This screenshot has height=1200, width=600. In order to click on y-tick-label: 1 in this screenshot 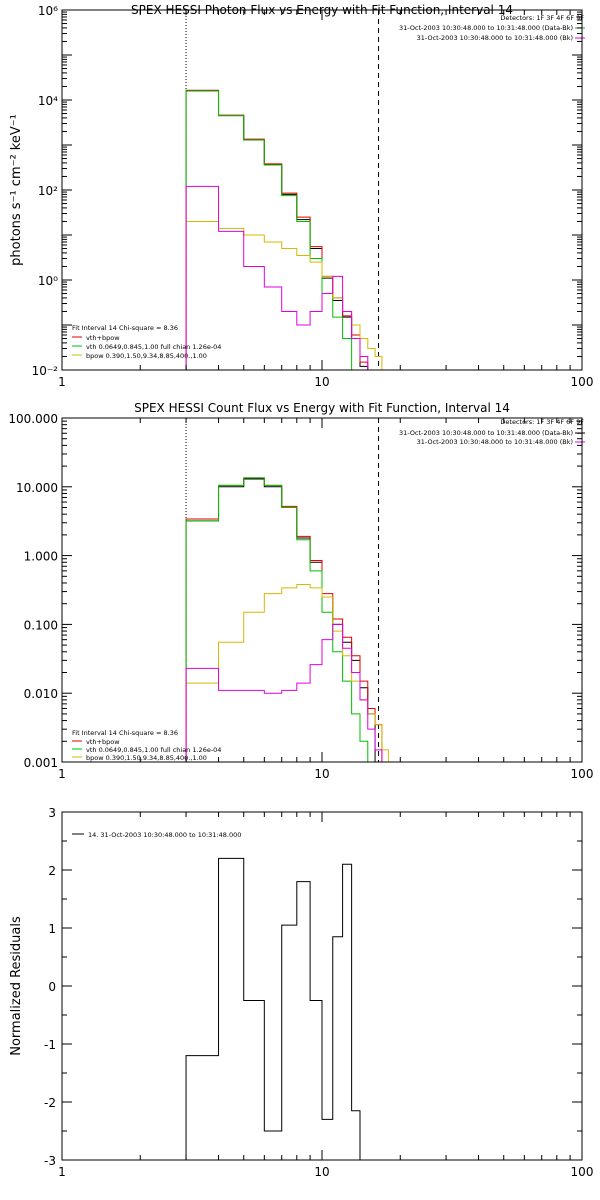, I will do `click(52, 929)`.